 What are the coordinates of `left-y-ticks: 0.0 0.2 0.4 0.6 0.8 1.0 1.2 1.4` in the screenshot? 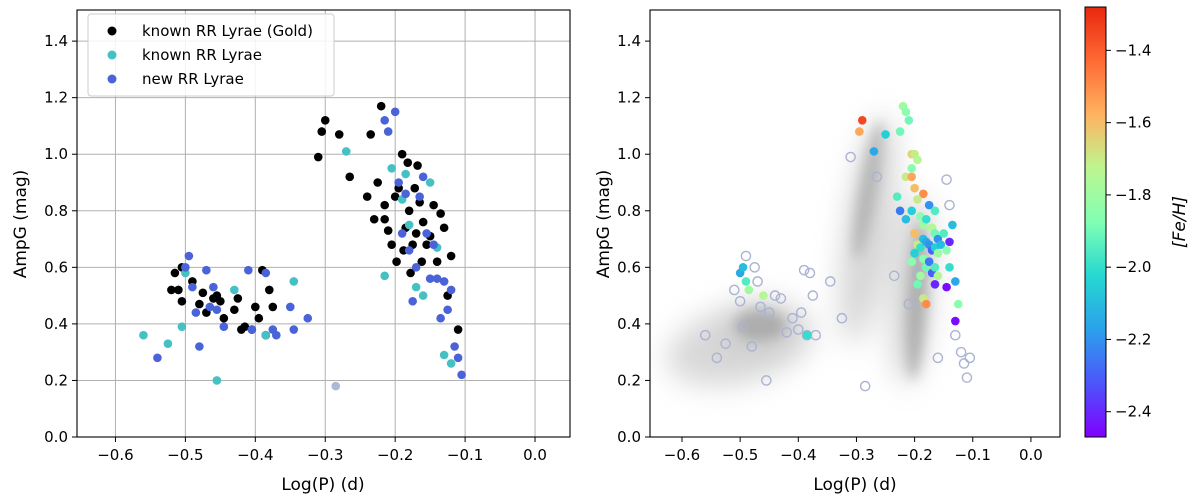 It's located at (60, 239).